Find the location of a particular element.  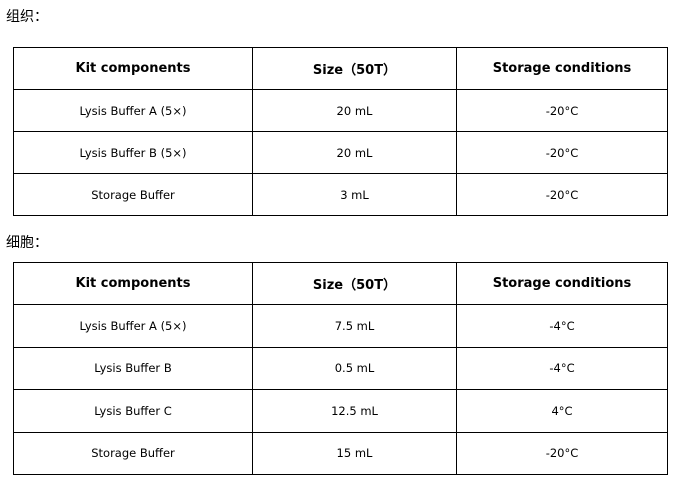

row: Storage Buffer 3 mL -20°C is located at coordinates (340, 194).